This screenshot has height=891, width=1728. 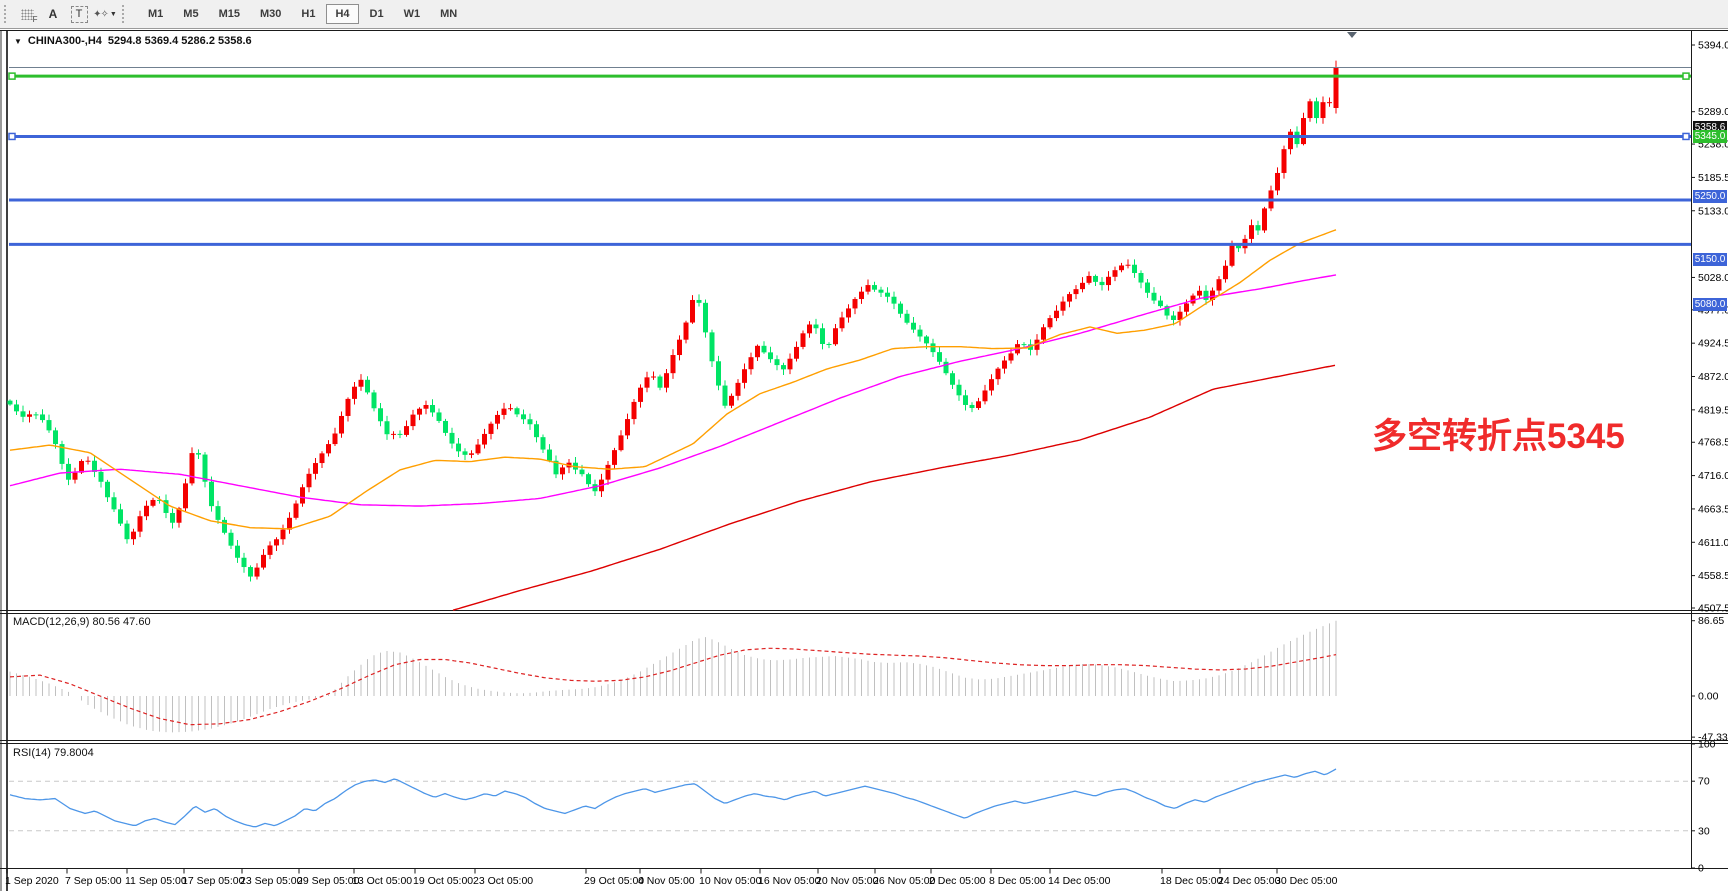 What do you see at coordinates (443, 881) in the screenshot?
I see `time-tick-label: 19 Oct 05:00` at bounding box center [443, 881].